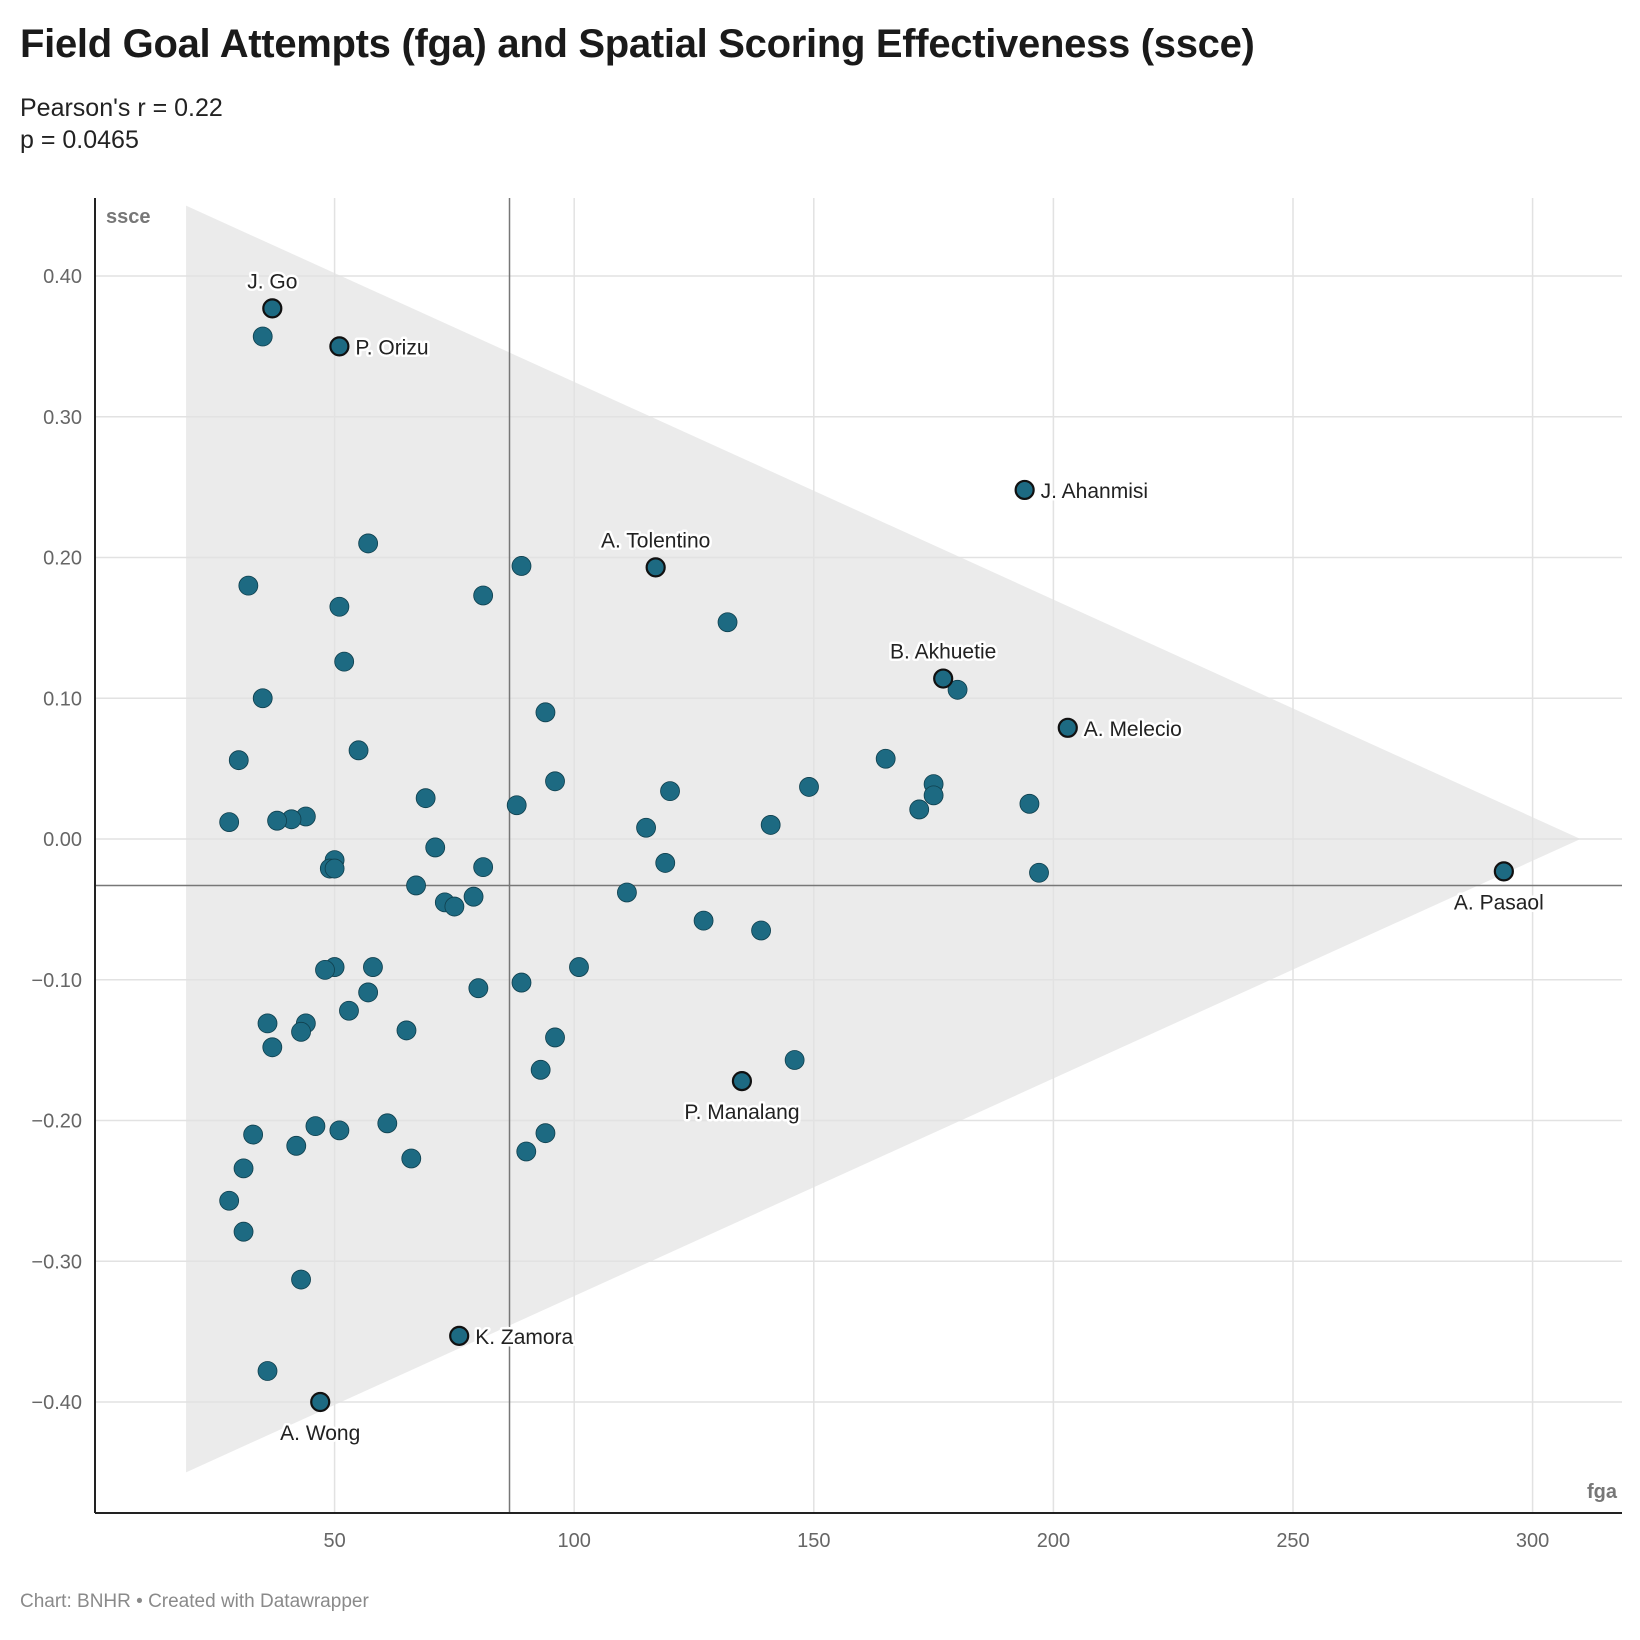  What do you see at coordinates (62, 559) in the screenshot?
I see `y-tick-label: 0.20` at bounding box center [62, 559].